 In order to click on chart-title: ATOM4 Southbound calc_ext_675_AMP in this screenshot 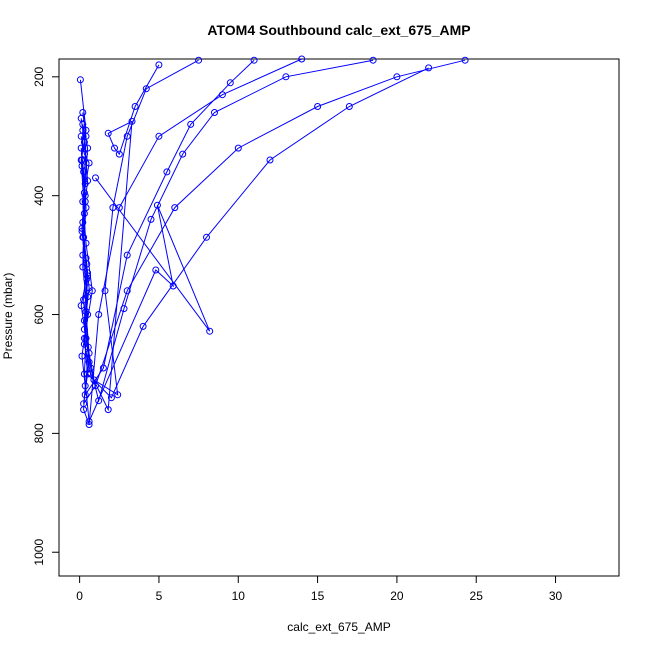, I will do `click(338, 30)`.